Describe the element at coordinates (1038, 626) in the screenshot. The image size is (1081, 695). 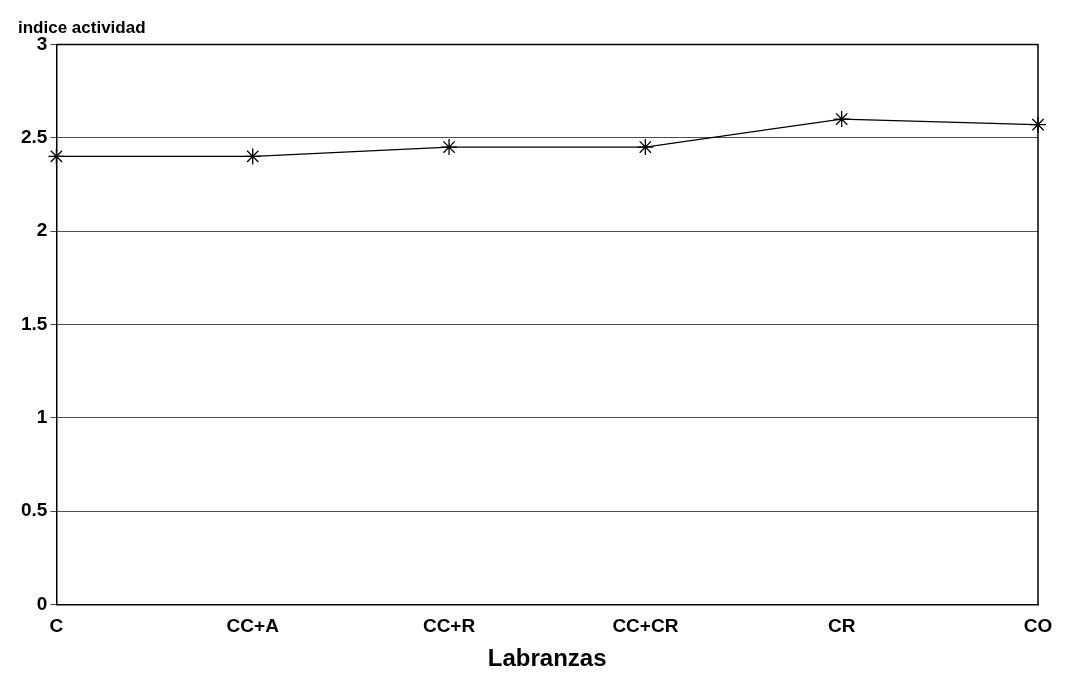
I see `x-tick-label: CO` at that location.